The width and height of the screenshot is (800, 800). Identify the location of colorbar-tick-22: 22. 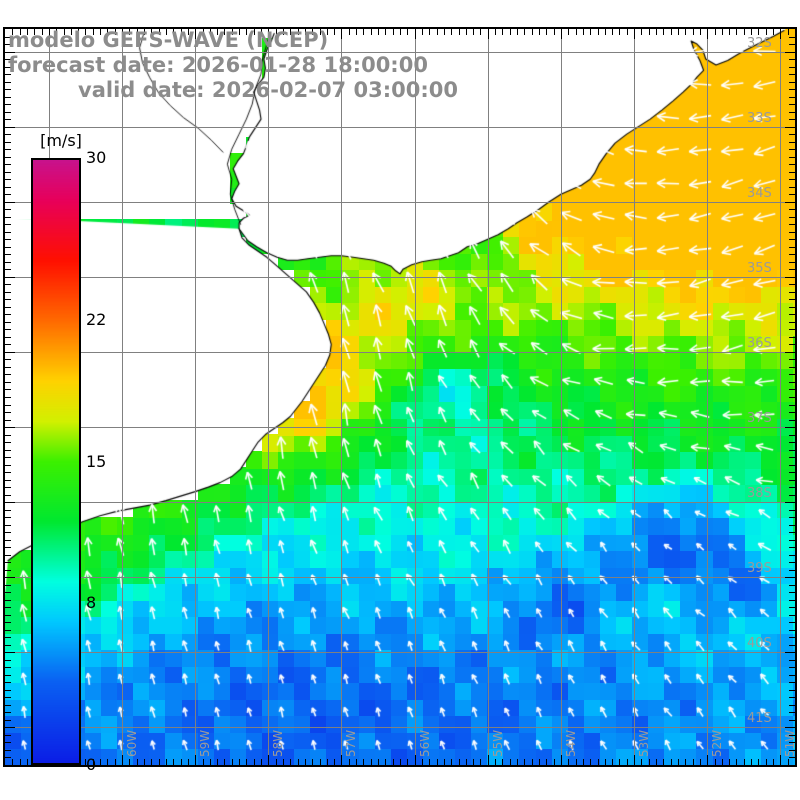
(96, 319).